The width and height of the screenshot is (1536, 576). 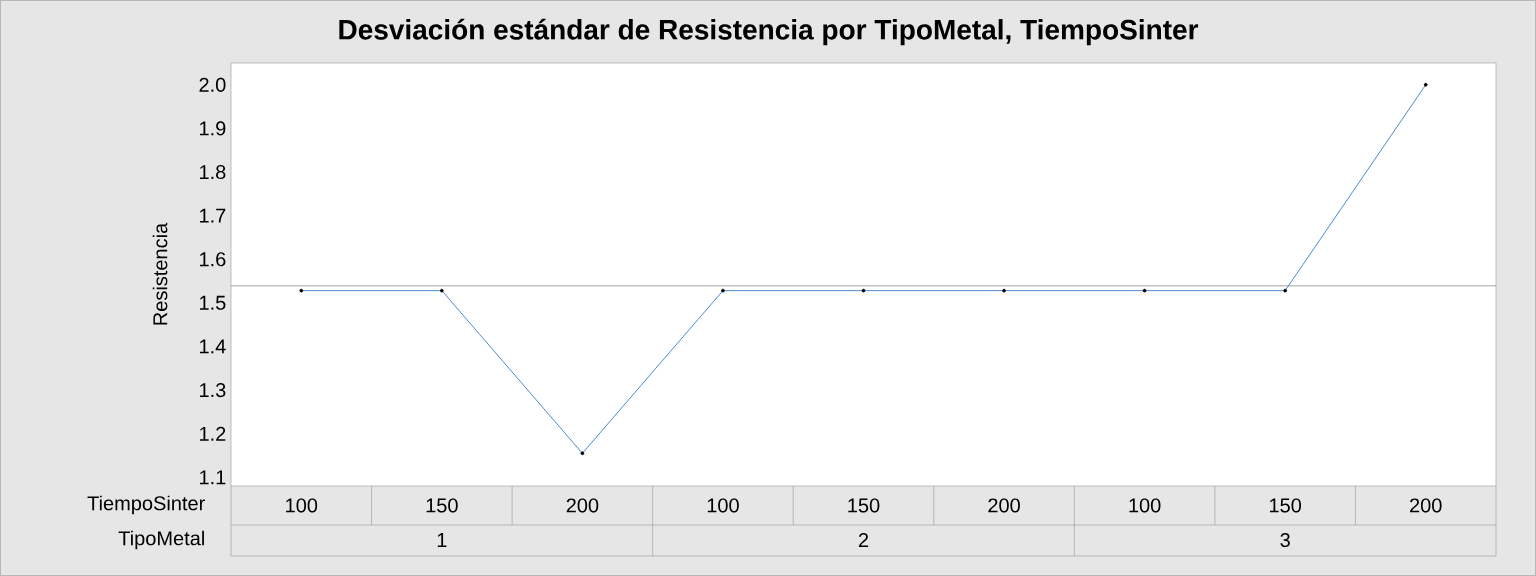 I want to click on text: 1, so click(x=442, y=540).